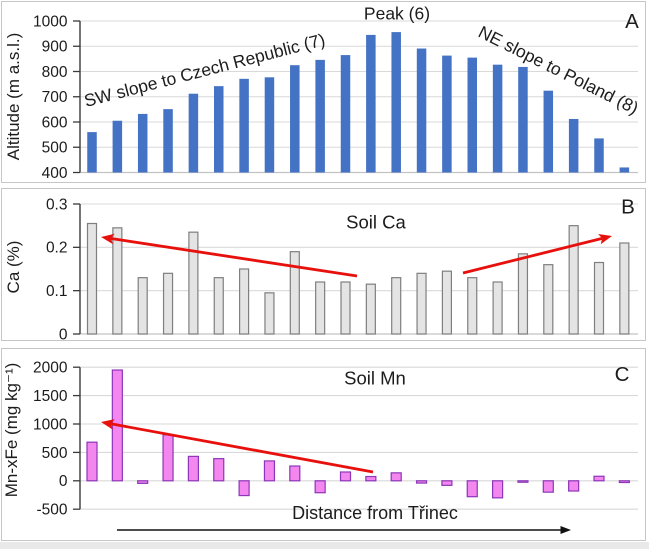 The width and height of the screenshot is (649, 549). Describe the element at coordinates (11, 430) in the screenshot. I see `panel-c-y-axis-title: Mn-xFe (mg kg⁻¹)` at that location.